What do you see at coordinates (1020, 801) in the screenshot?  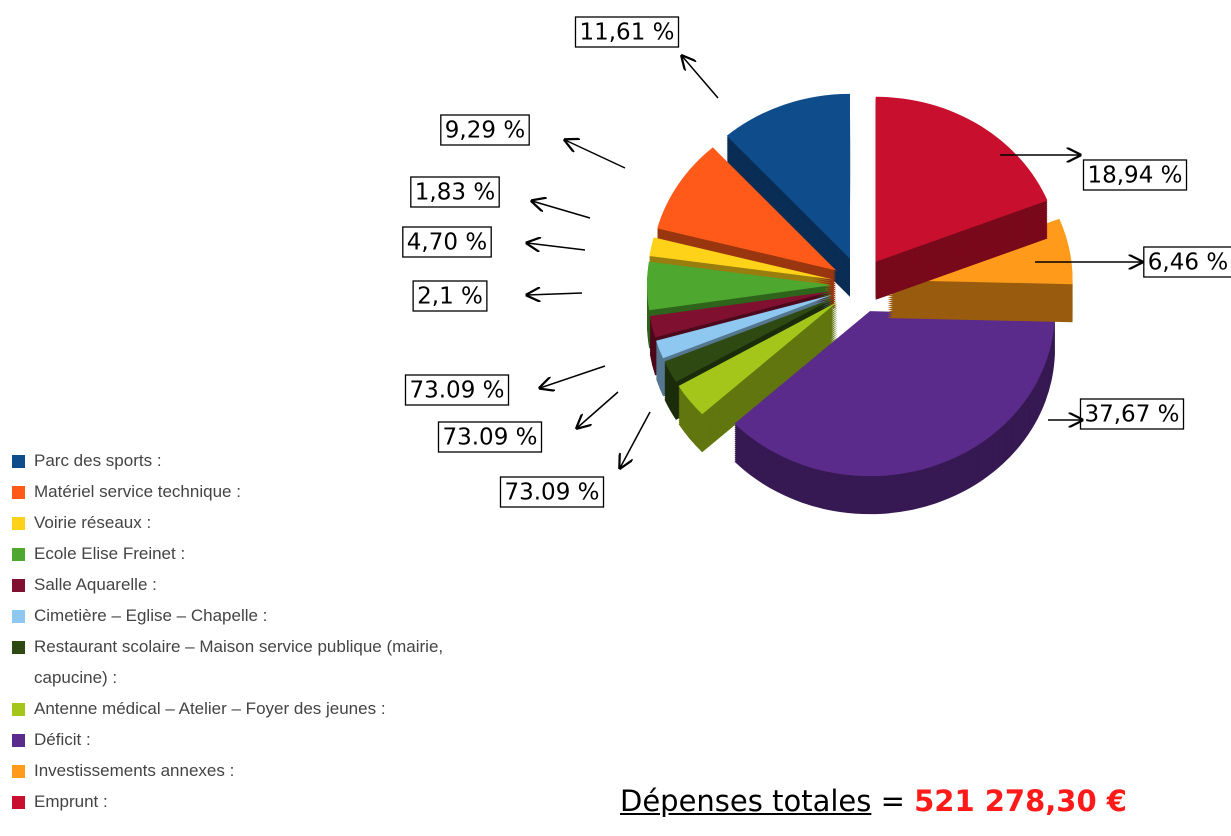 I see `total-amount: 521 278,30 €` at bounding box center [1020, 801].